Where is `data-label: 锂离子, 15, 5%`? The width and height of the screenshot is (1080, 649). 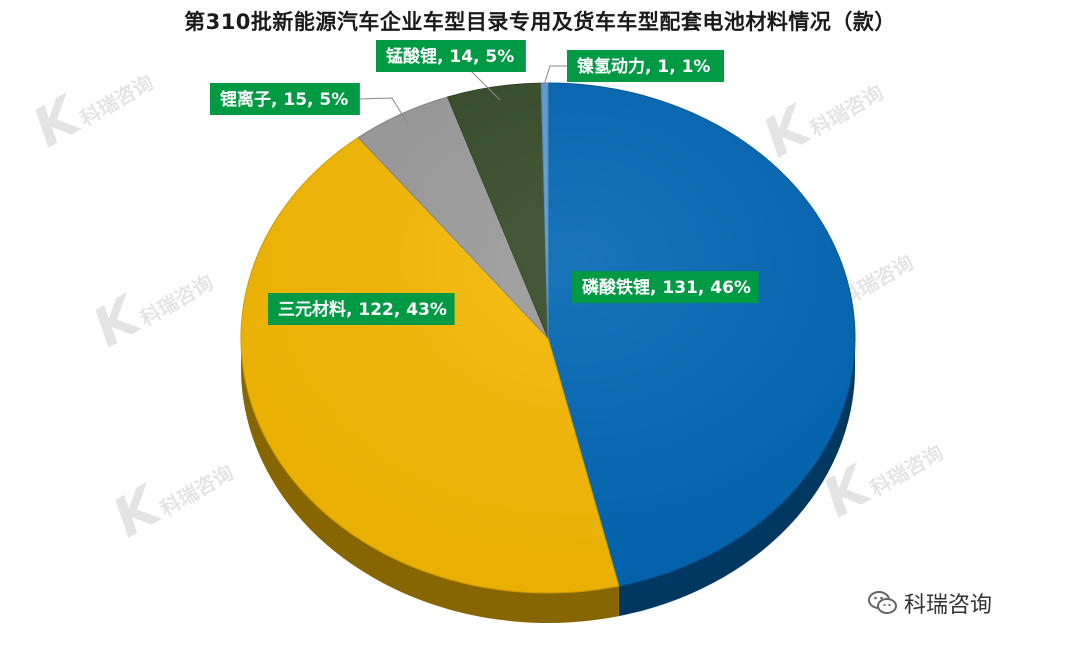 data-label: 锂离子, 15, 5% is located at coordinates (284, 99).